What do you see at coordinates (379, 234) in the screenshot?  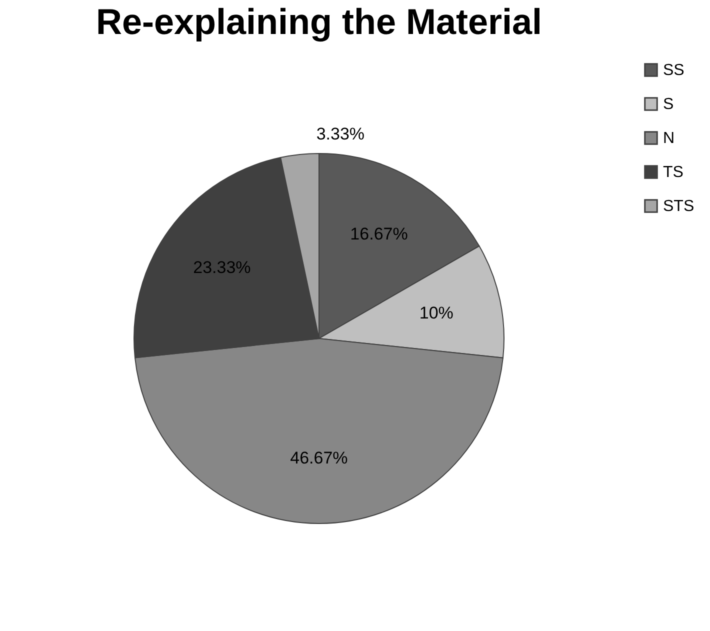 I see `data-label: 16.67%` at bounding box center [379, 234].